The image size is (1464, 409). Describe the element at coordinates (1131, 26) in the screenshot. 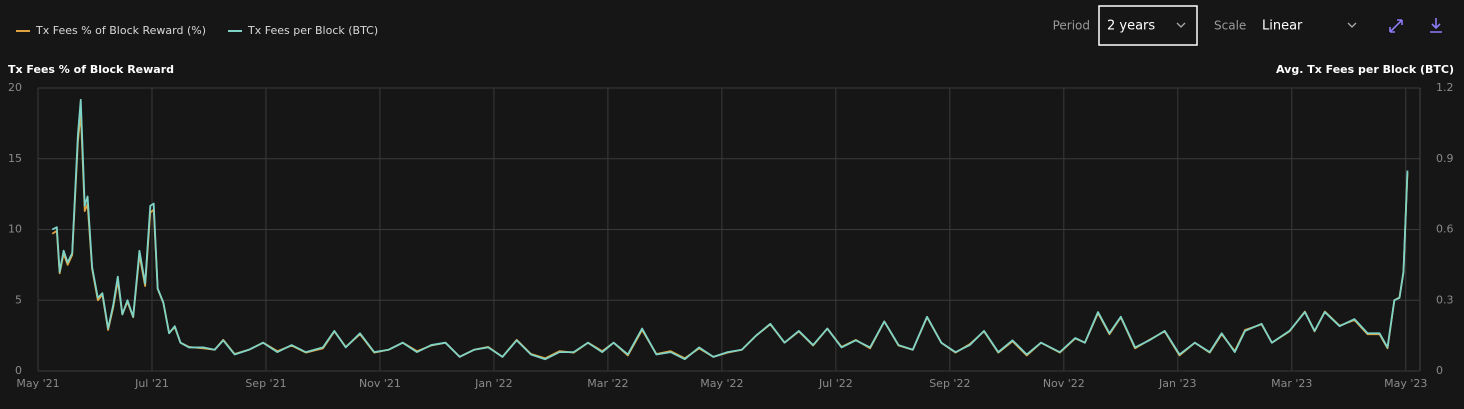

I see `period-value: 2 years` at that location.